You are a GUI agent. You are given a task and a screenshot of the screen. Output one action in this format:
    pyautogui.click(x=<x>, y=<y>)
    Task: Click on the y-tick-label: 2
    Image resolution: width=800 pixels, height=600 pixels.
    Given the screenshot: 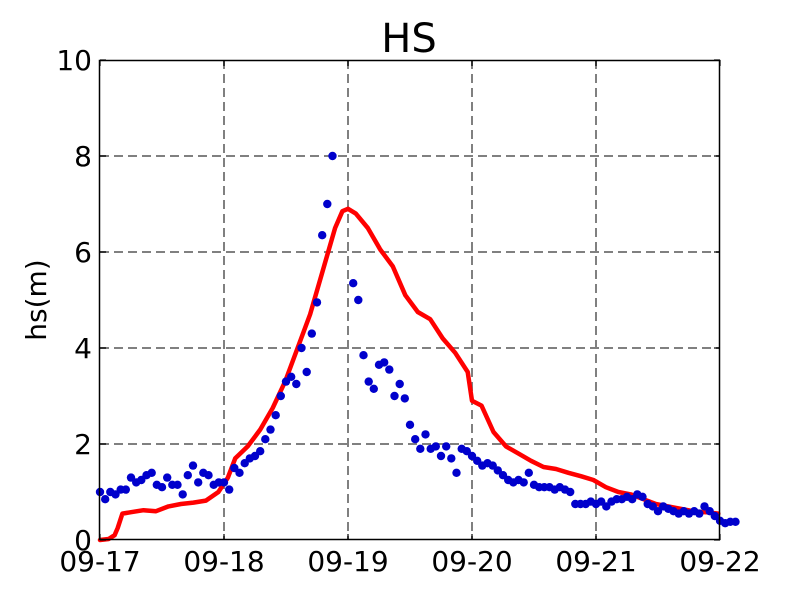 What is the action you would take?
    pyautogui.click(x=83, y=444)
    